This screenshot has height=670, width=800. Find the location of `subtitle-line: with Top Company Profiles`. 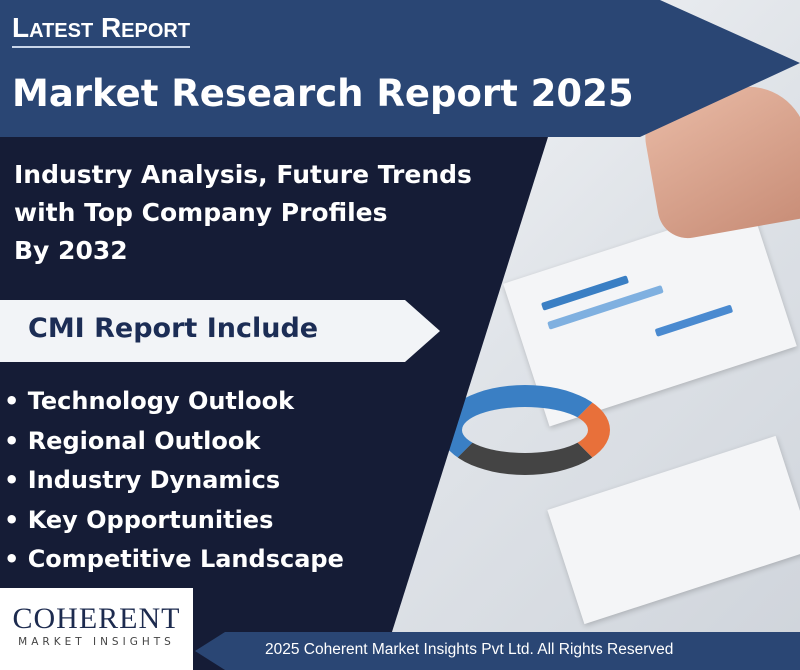

subtitle-line: with Top Company Profiles is located at coordinates (201, 212).